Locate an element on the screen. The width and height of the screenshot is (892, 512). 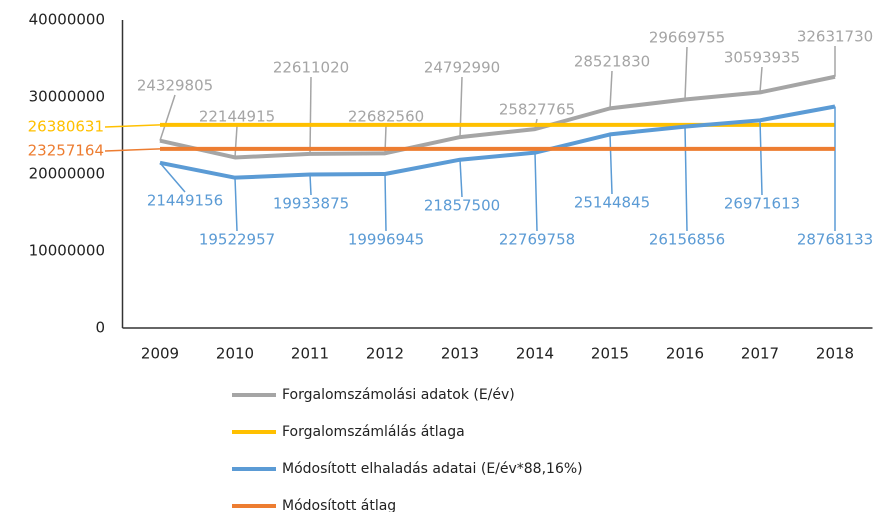
x-tick-label: 2011 is located at coordinates (310, 354).